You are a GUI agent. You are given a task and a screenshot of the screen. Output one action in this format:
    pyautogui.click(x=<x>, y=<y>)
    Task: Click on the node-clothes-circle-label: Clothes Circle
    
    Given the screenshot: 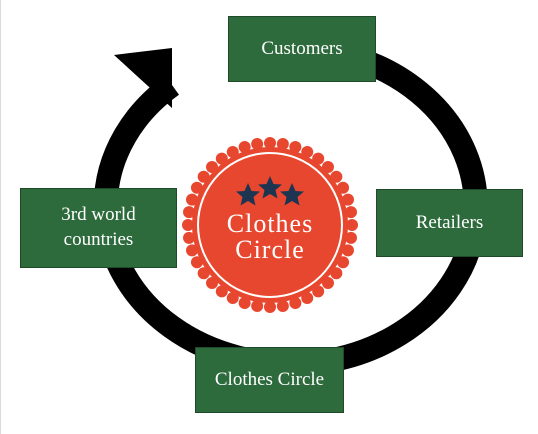 What is the action you would take?
    pyautogui.click(x=269, y=379)
    